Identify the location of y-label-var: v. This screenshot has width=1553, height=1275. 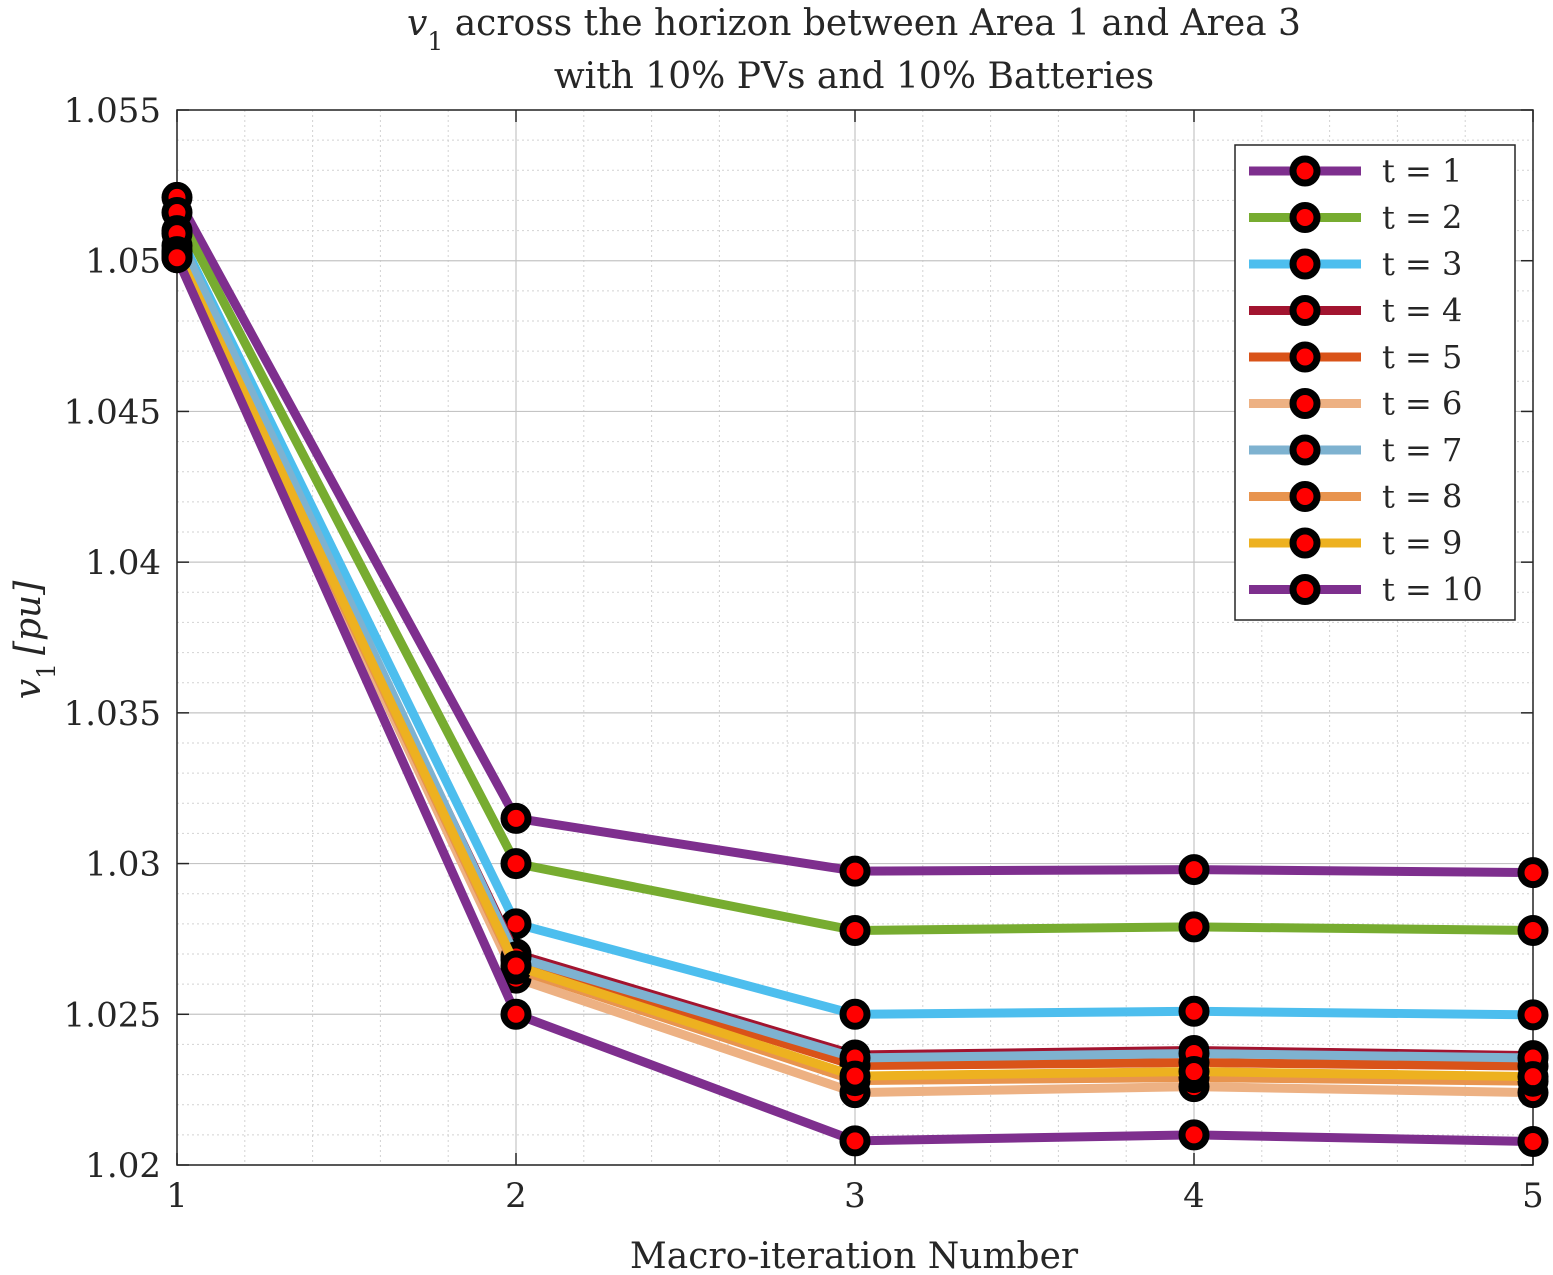
(28, 689).